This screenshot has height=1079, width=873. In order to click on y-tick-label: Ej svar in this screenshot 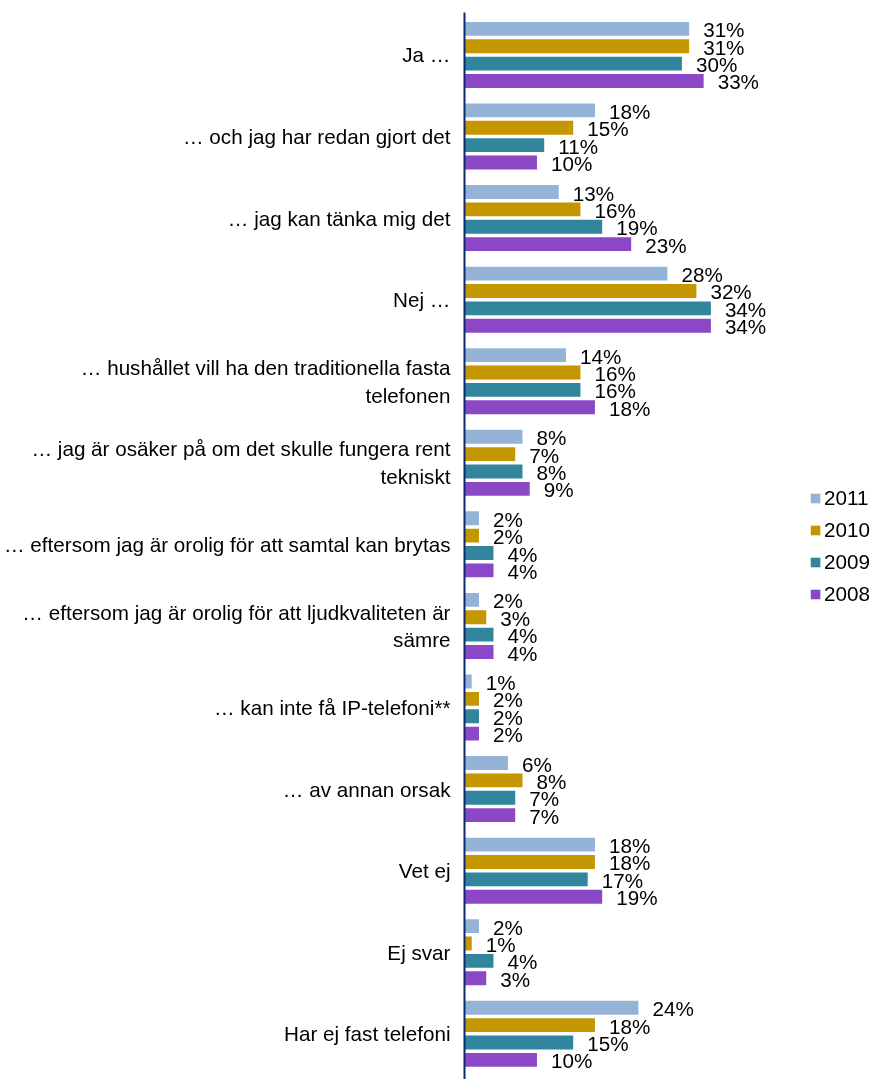, I will do `click(419, 952)`.